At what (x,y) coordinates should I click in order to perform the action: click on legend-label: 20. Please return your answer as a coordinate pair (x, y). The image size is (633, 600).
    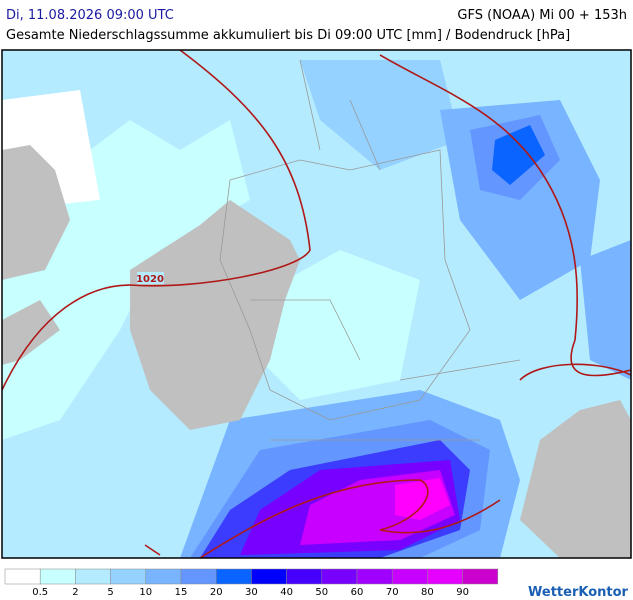
    Looking at the image, I should click on (216, 592).